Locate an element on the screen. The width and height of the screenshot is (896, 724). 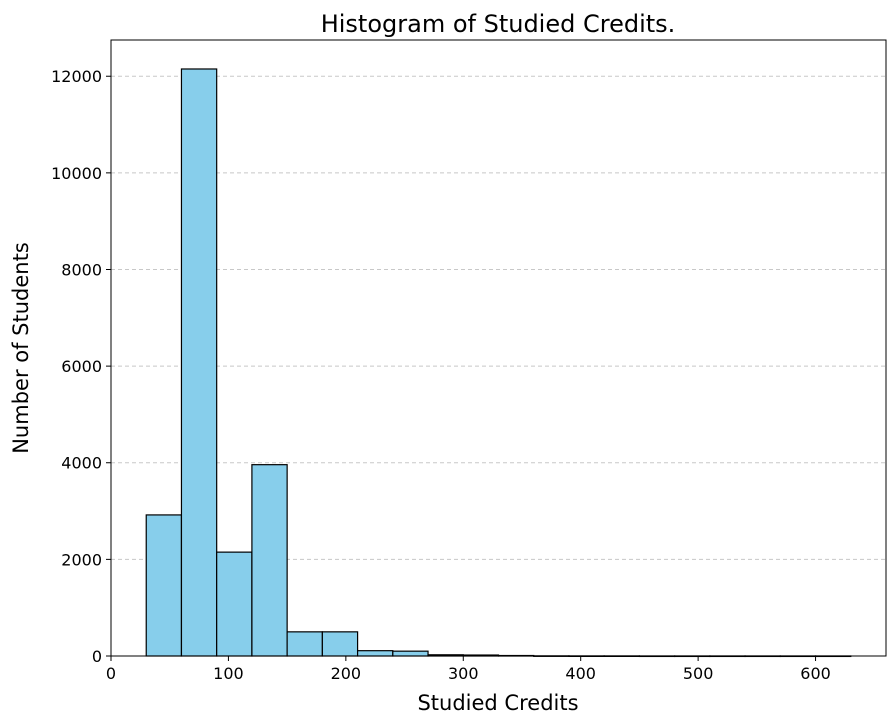
x-tick-label: 500 is located at coordinates (698, 673).